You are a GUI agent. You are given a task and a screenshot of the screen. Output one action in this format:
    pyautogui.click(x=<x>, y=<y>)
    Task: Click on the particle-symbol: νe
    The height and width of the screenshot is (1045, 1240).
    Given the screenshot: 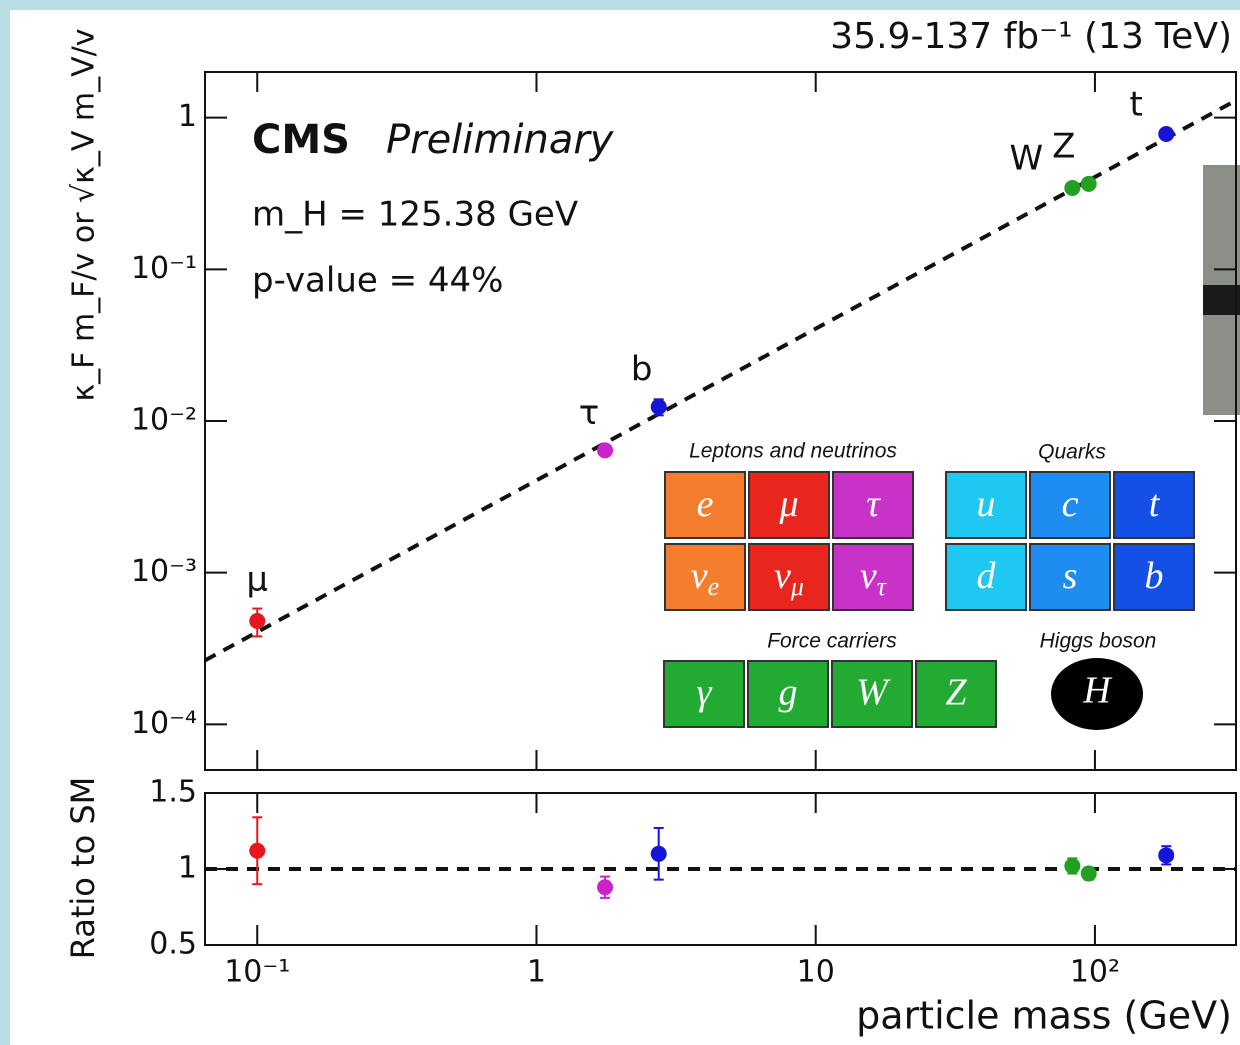 What is the action you would take?
    pyautogui.click(x=705, y=578)
    